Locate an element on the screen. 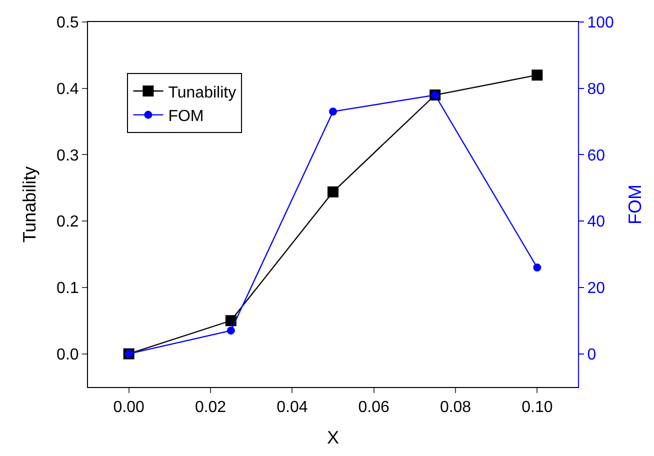 The width and height of the screenshot is (654, 456). x-tick-label: 0.06 is located at coordinates (374, 407).